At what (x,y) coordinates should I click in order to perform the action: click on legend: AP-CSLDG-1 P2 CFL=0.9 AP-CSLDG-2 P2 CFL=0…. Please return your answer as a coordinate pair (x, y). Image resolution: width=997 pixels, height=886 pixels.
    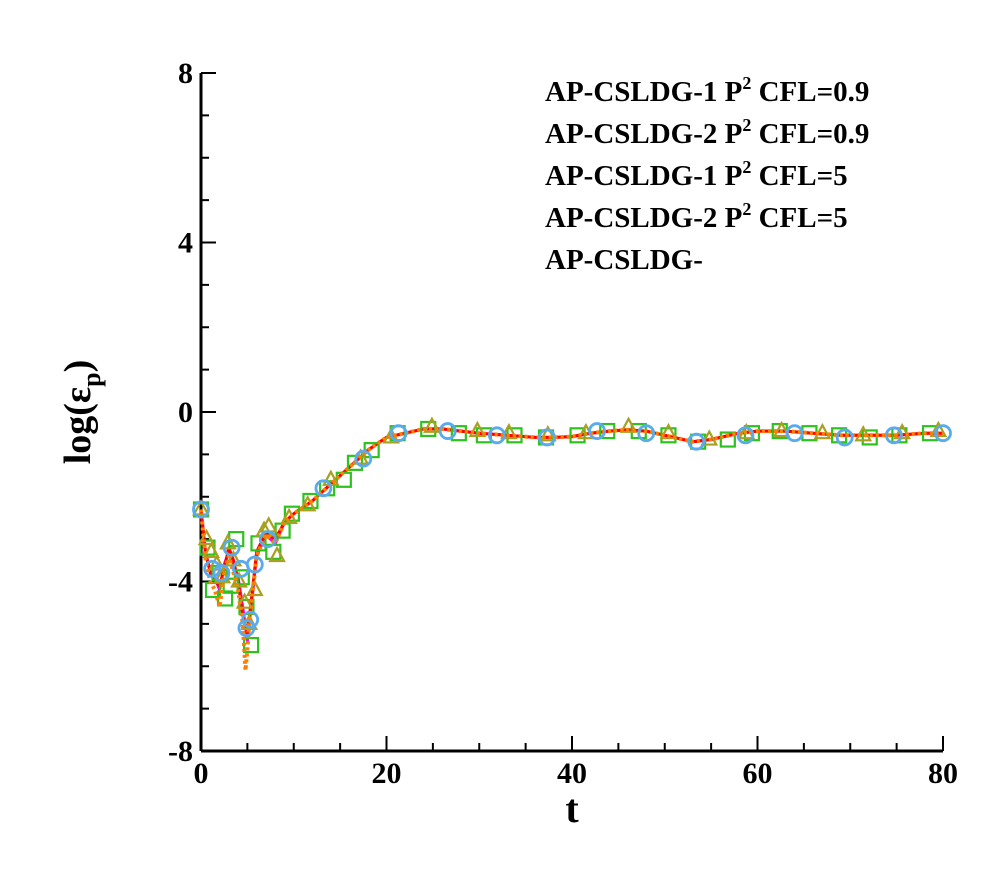
    Looking at the image, I should click on (707, 174).